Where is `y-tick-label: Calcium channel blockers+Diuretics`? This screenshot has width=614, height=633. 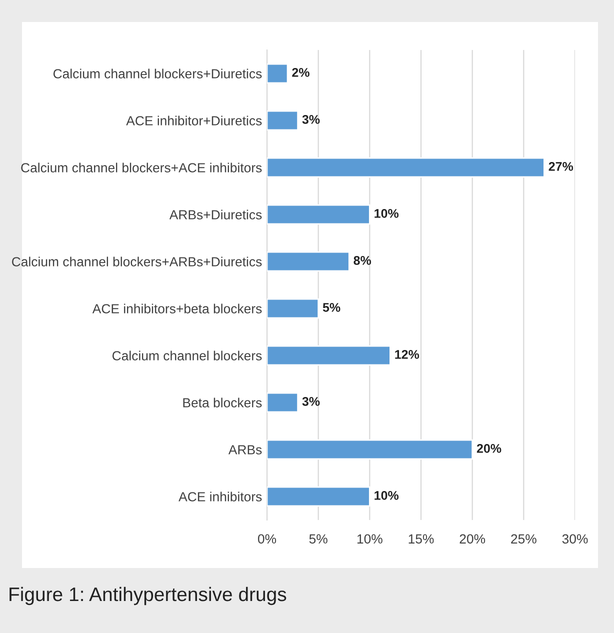
y-tick-label: Calcium channel blockers+Diuretics is located at coordinates (157, 73).